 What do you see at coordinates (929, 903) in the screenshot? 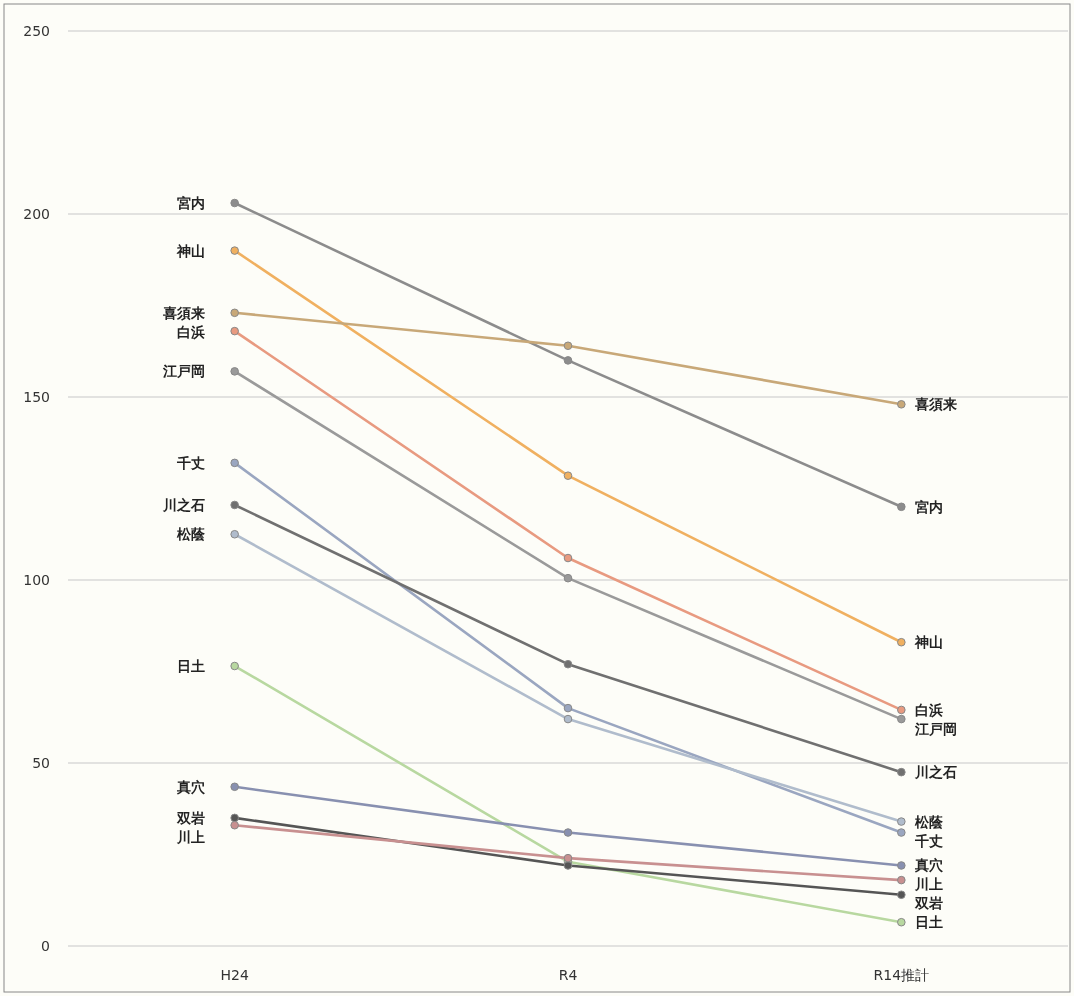
I see `text: 双岩` at bounding box center [929, 903].